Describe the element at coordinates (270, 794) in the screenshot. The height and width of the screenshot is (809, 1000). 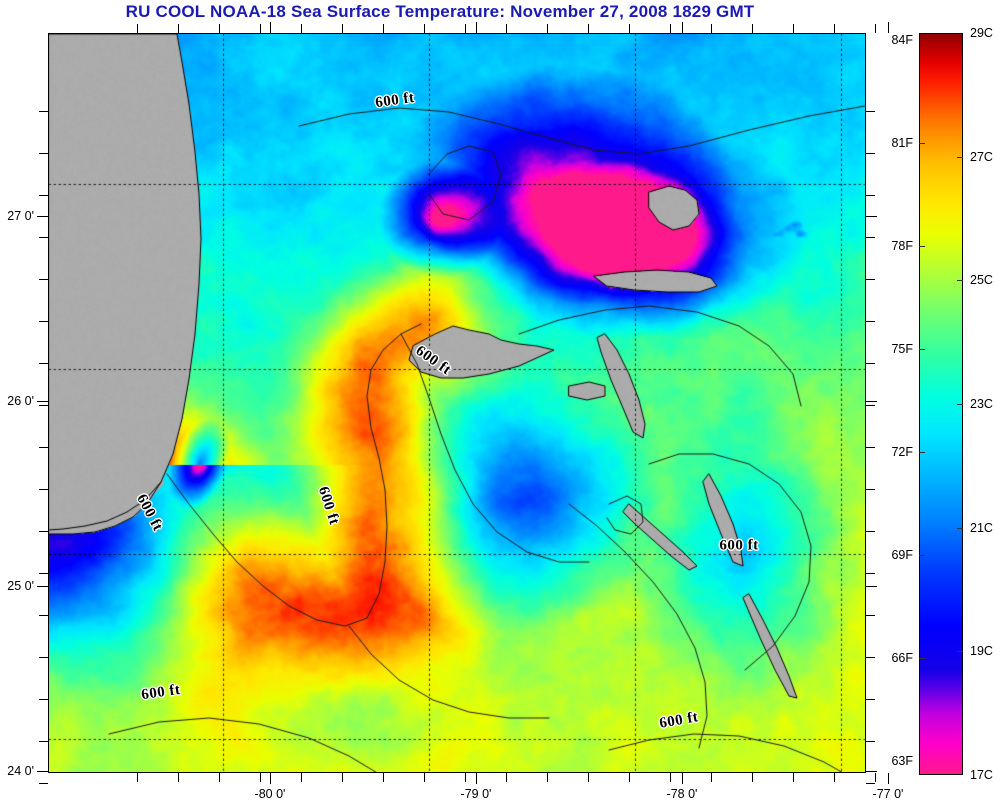
I see `x-axis-label: -80 0'` at that location.